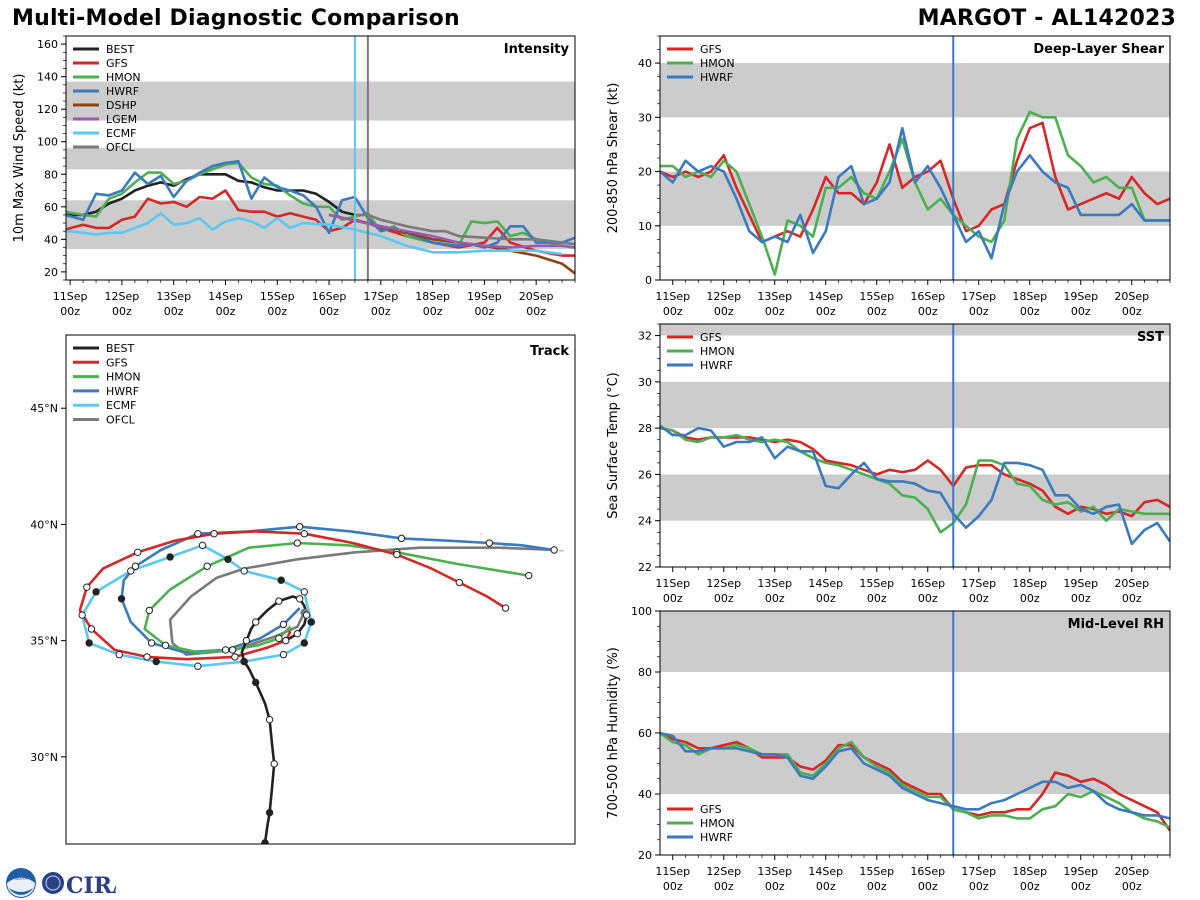 This screenshot has width=1200, height=900. Describe the element at coordinates (1029, 871) in the screenshot. I see `rh-xtick-label: 18Sep` at that location.